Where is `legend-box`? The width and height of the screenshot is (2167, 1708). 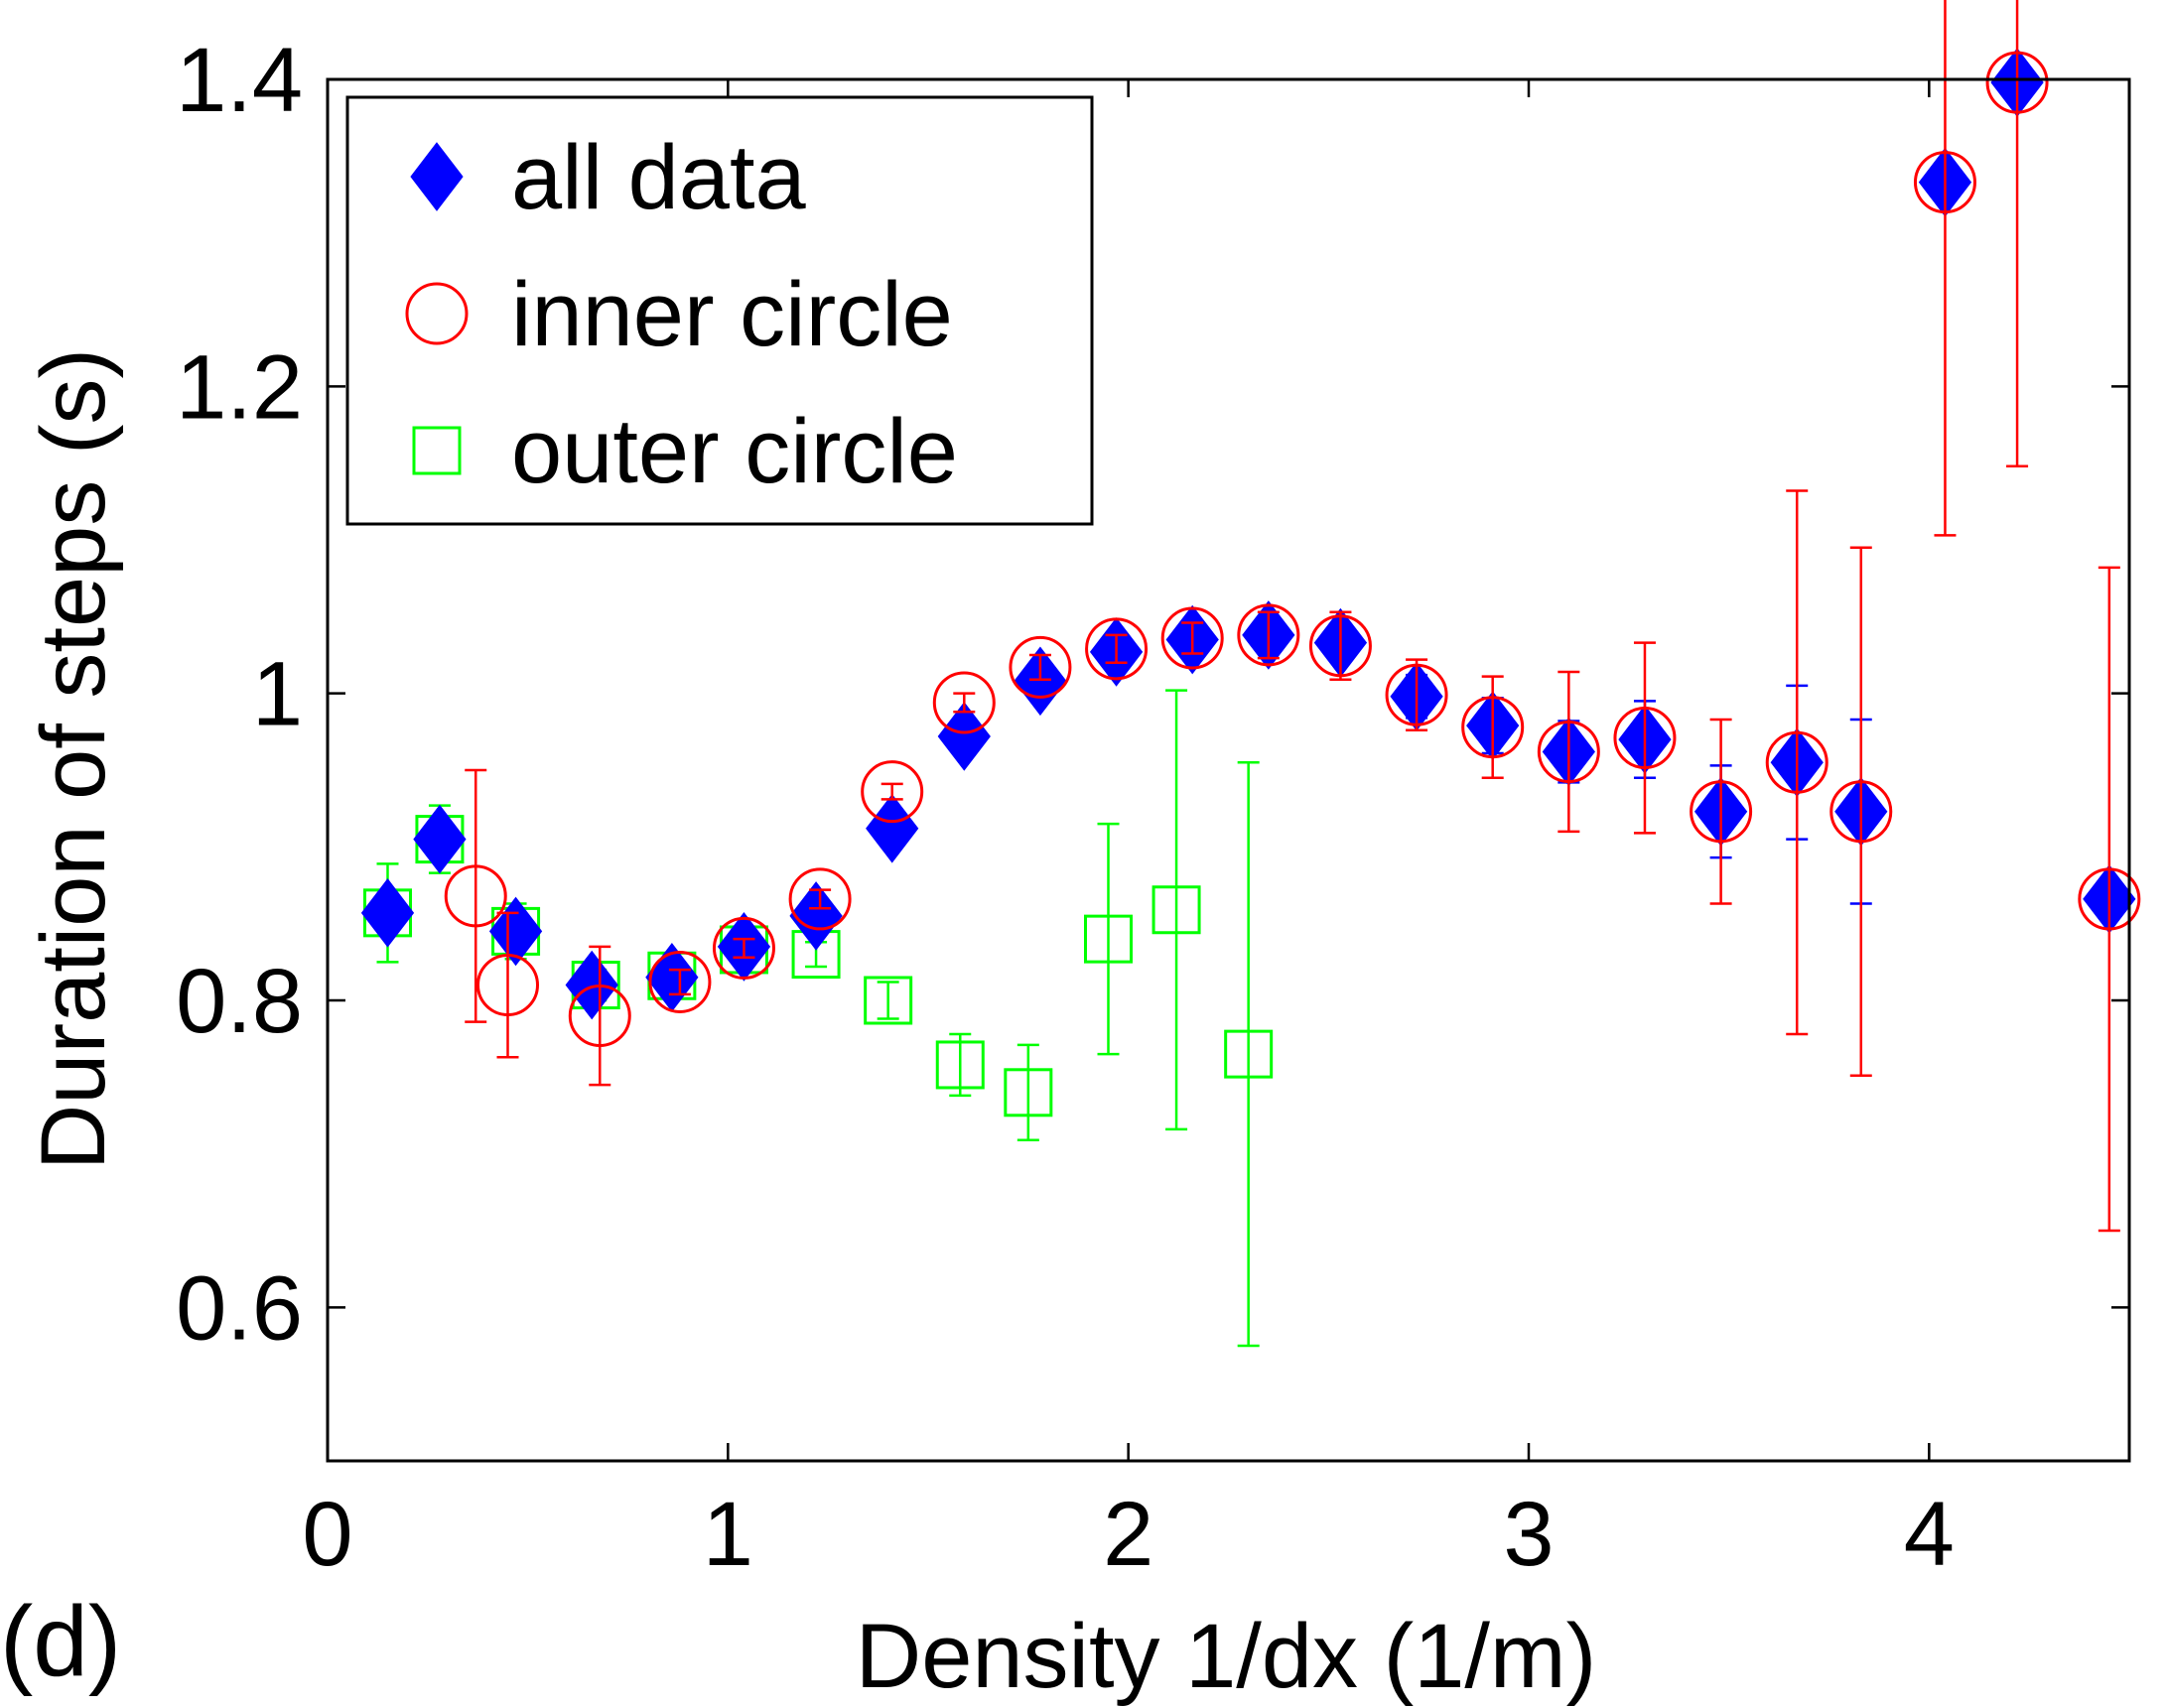
legend-box is located at coordinates (719, 311).